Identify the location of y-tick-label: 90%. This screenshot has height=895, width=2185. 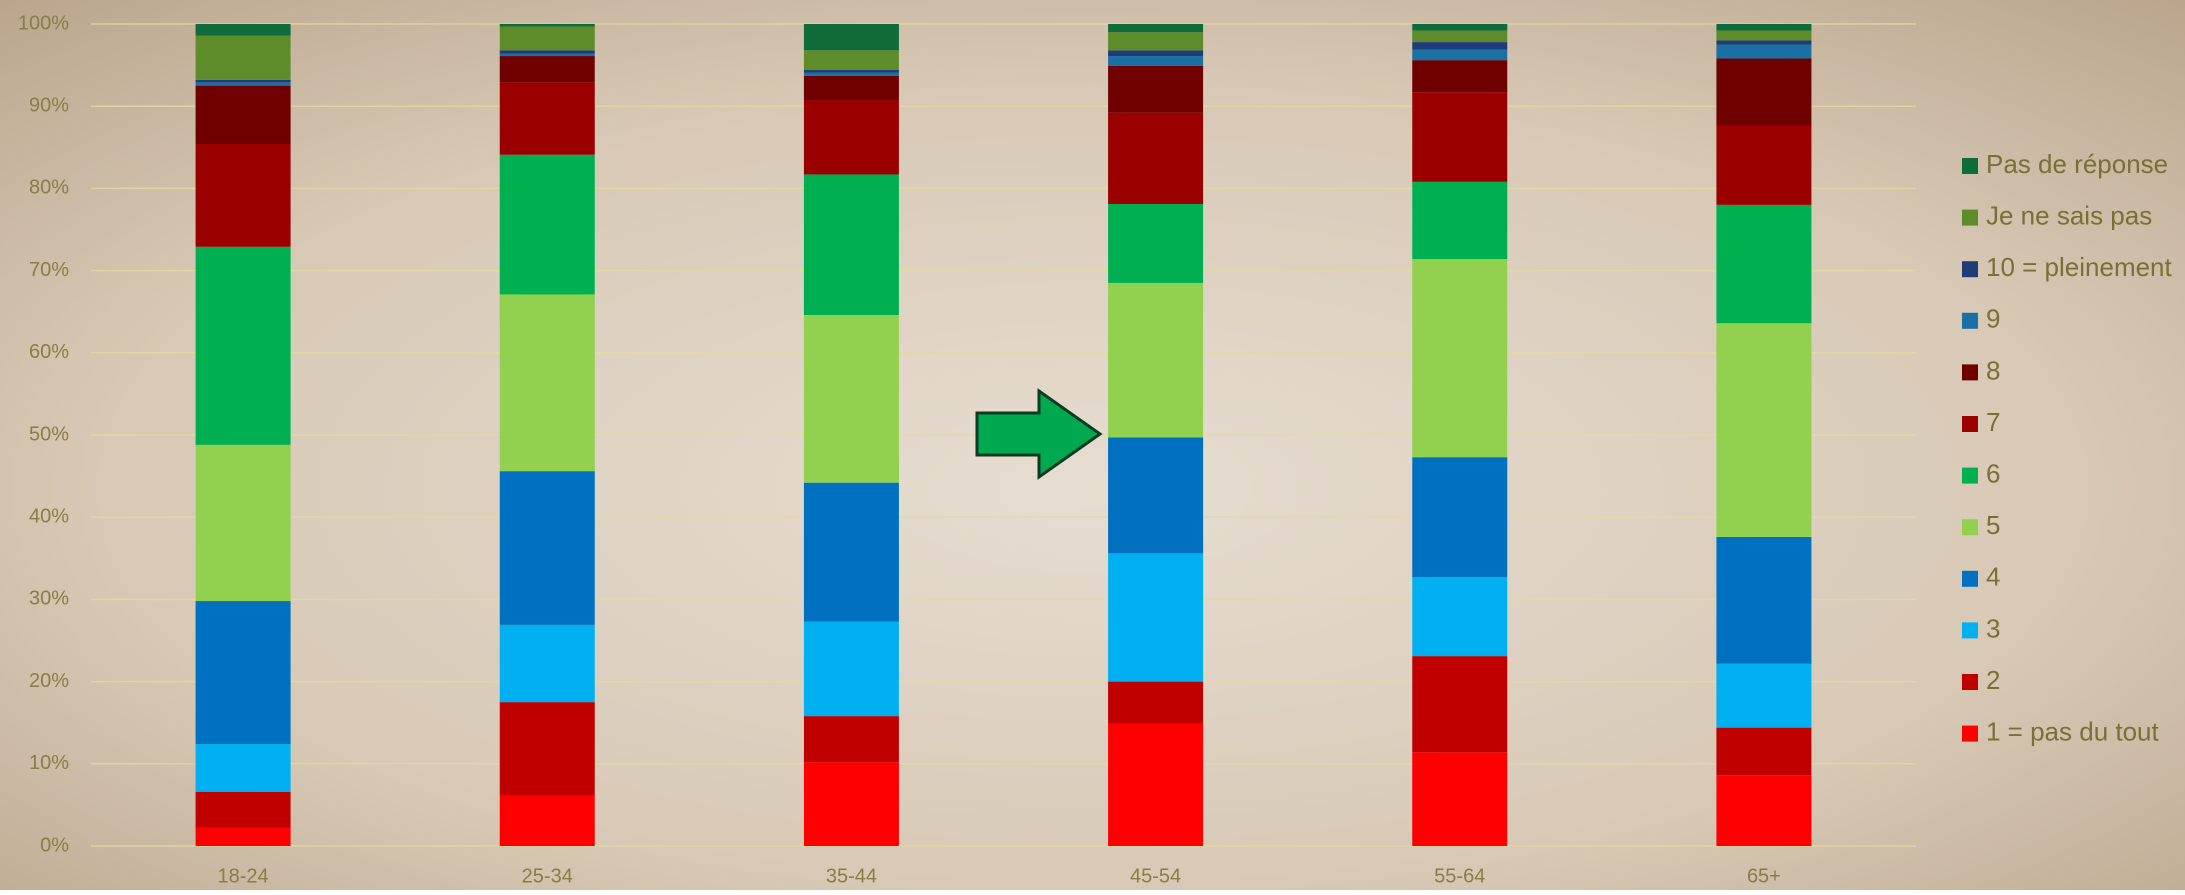
(49, 105).